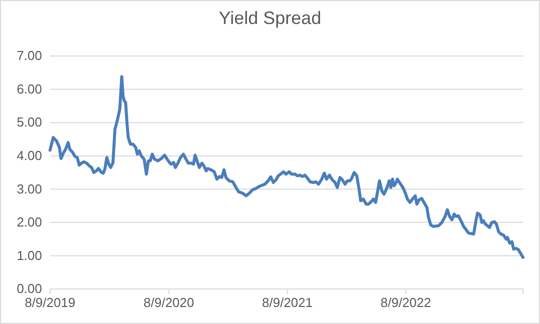  I want to click on x-tick-label: 8/9/2022, so click(406, 302).